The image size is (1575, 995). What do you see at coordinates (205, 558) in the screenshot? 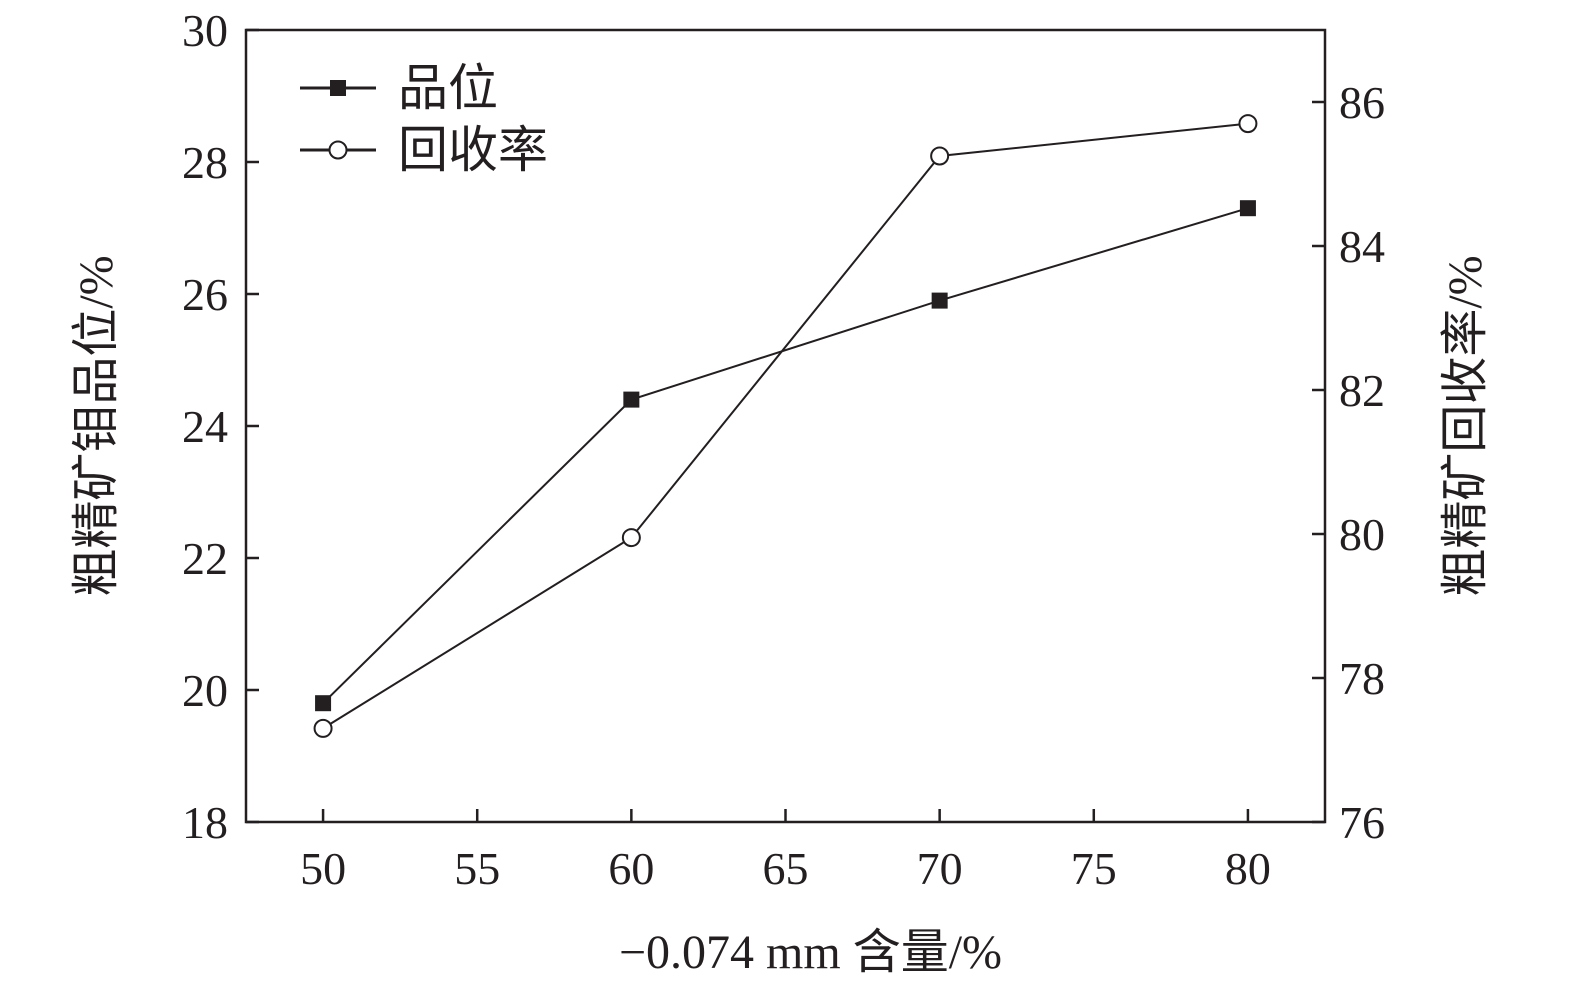
I see `y-left-tick-label: 22` at bounding box center [205, 558].